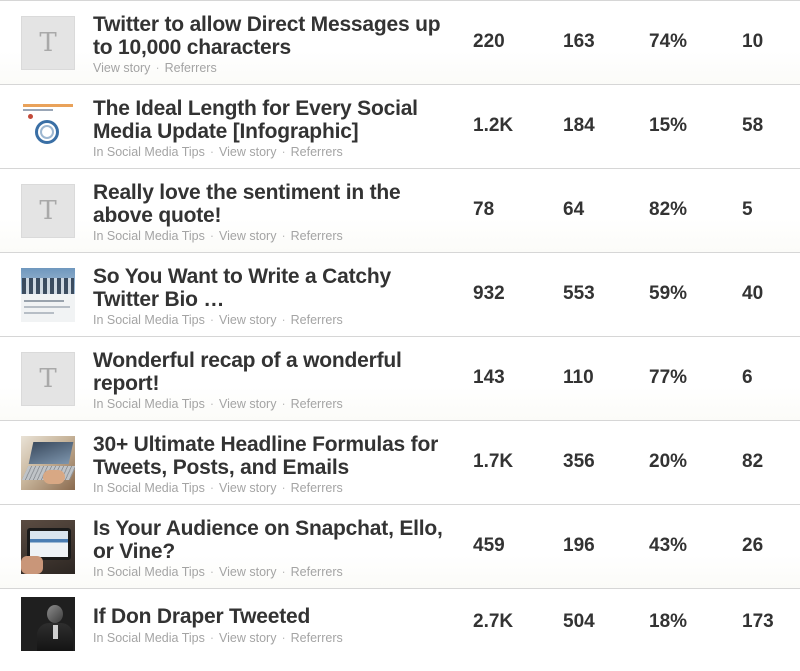 Image resolution: width=800 pixels, height=671 pixels. I want to click on stat-read-ratio: 43%, so click(668, 545).